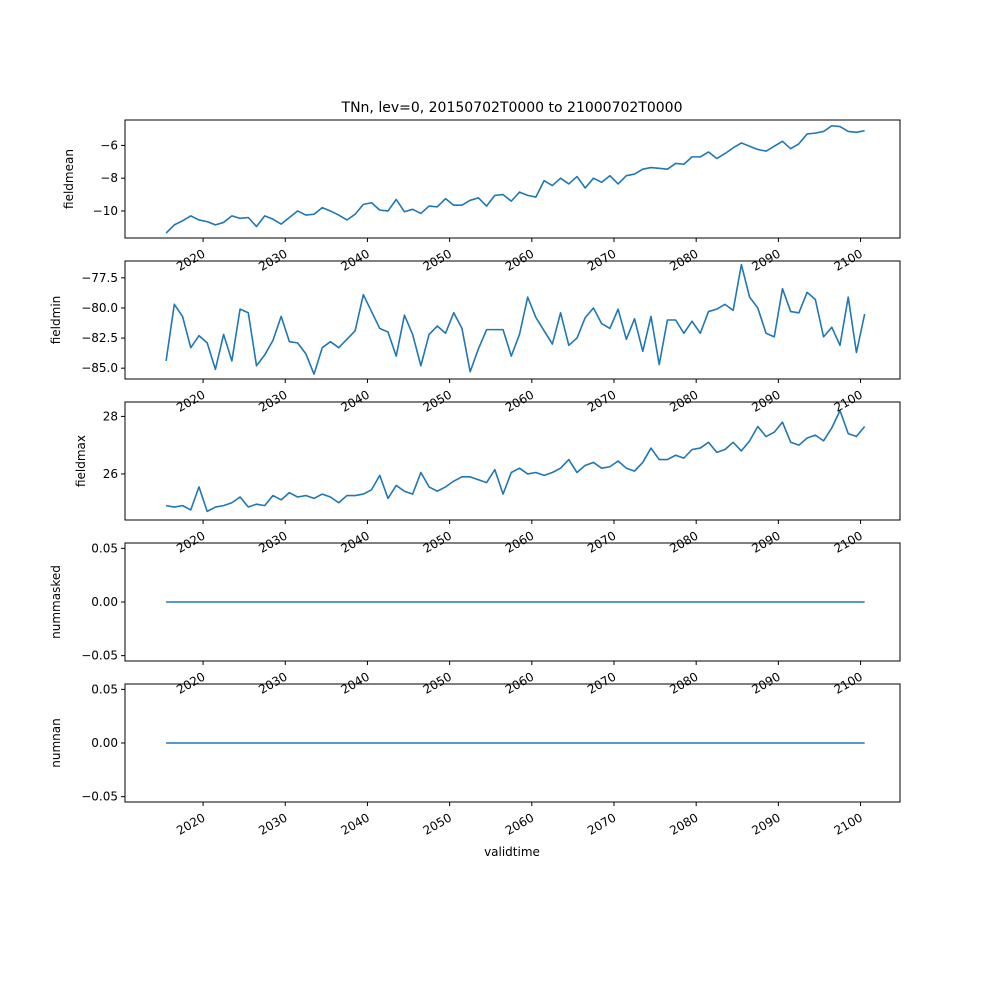 Image resolution: width=1000 pixels, height=1000 pixels. I want to click on y-tick-label: −85.0, so click(99, 368).